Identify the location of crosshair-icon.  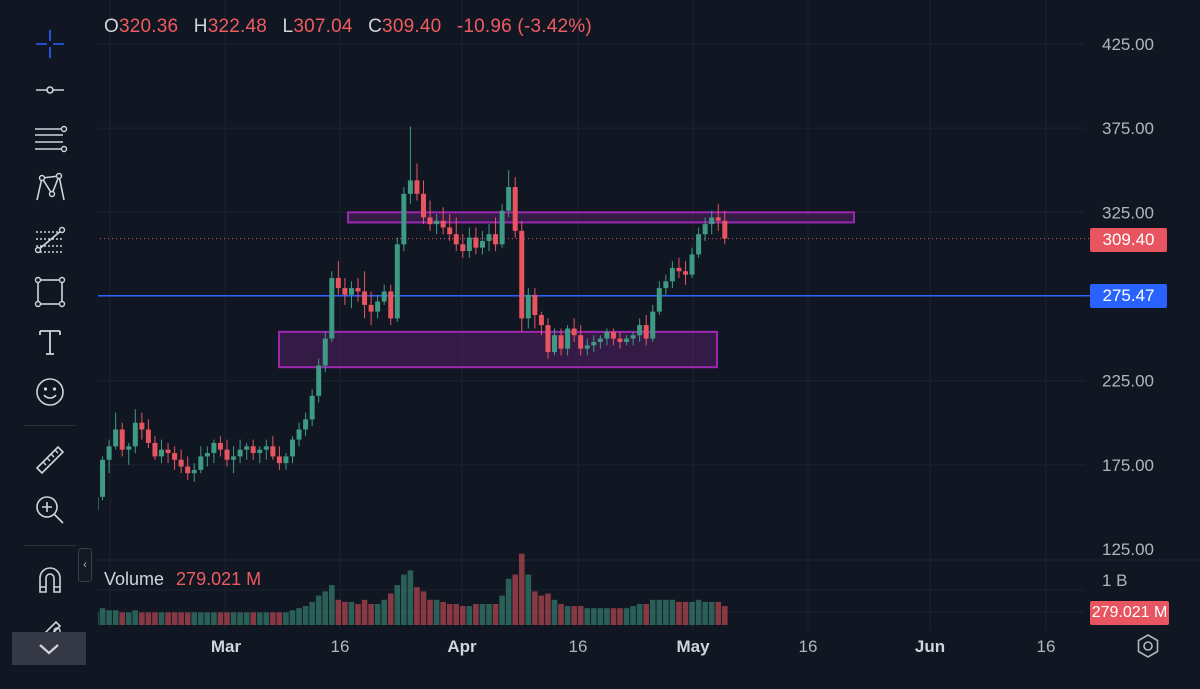
(50, 44).